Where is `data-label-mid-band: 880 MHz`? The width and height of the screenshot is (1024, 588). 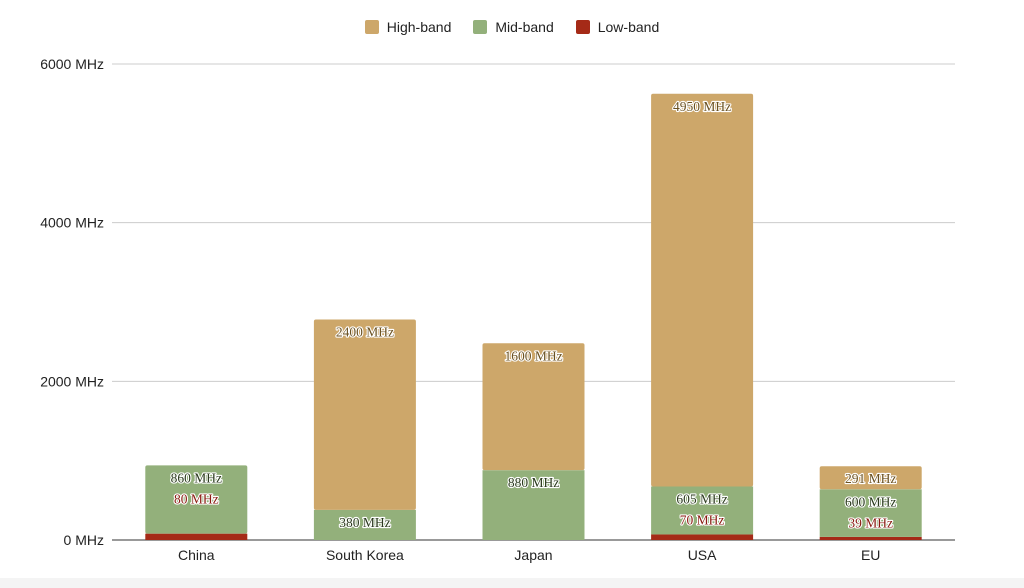 data-label-mid-band: 880 MHz is located at coordinates (533, 482).